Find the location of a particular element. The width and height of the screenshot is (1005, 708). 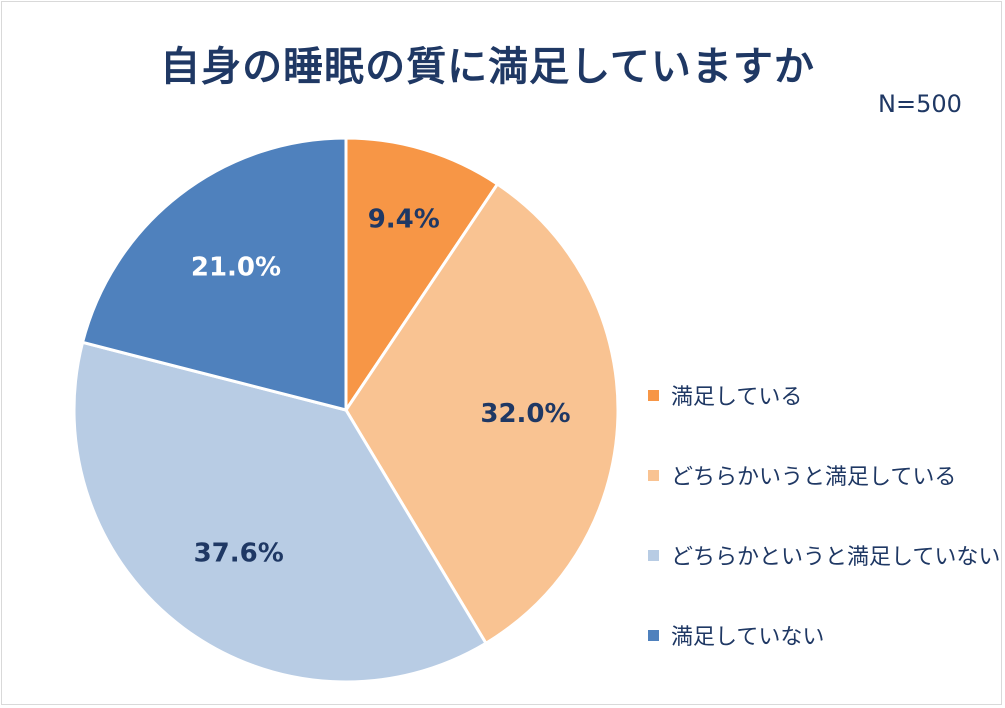

legend-label: 満足していない is located at coordinates (748, 637).